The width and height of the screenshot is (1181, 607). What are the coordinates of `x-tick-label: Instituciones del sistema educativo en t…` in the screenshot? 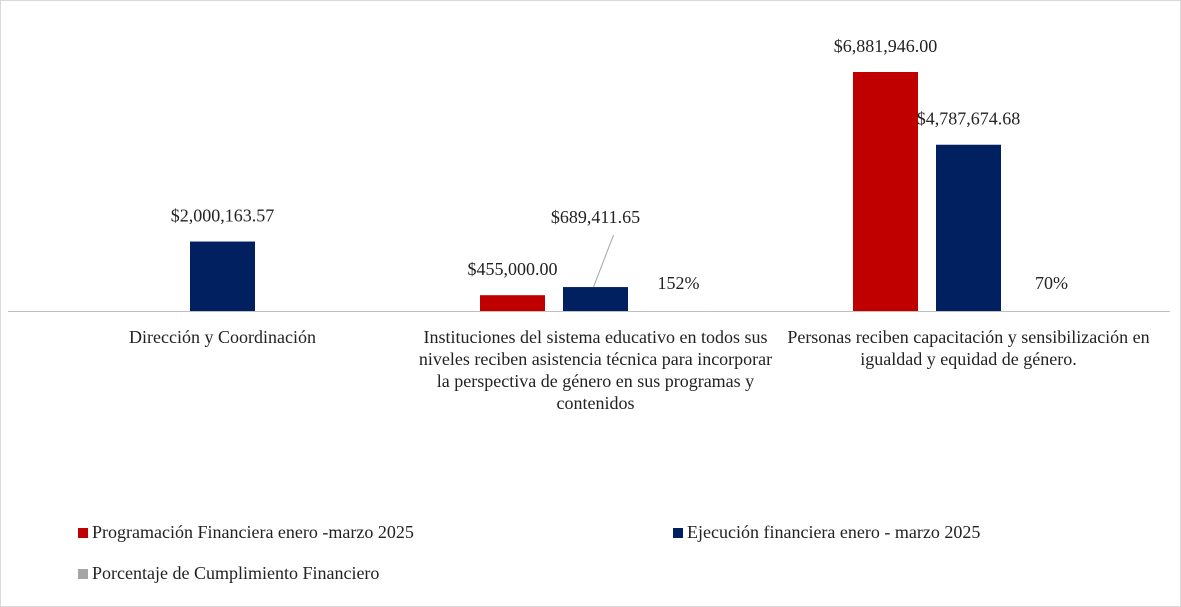 It's located at (595, 370).